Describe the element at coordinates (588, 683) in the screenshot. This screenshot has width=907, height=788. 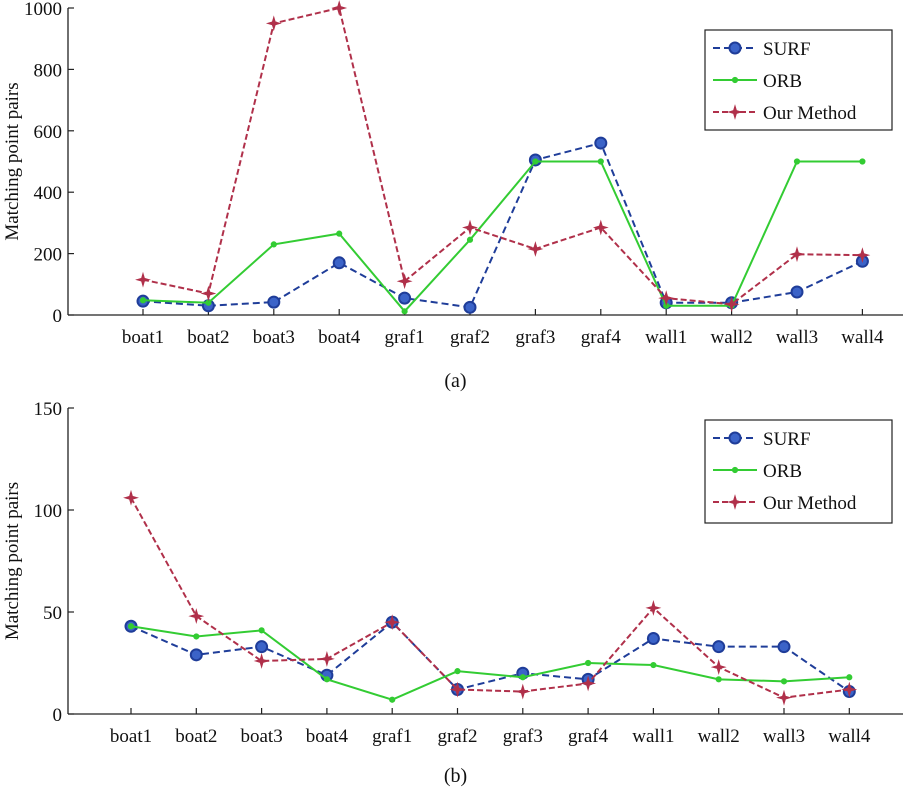
I see `data-point-our-method-graf4` at that location.